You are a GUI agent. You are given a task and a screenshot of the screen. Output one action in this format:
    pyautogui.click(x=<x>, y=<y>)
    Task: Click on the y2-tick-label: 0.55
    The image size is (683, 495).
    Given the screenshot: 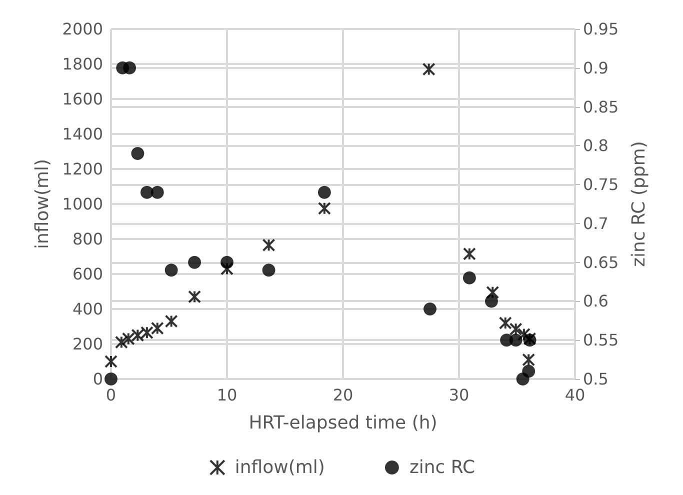 What is the action you would take?
    pyautogui.click(x=601, y=340)
    